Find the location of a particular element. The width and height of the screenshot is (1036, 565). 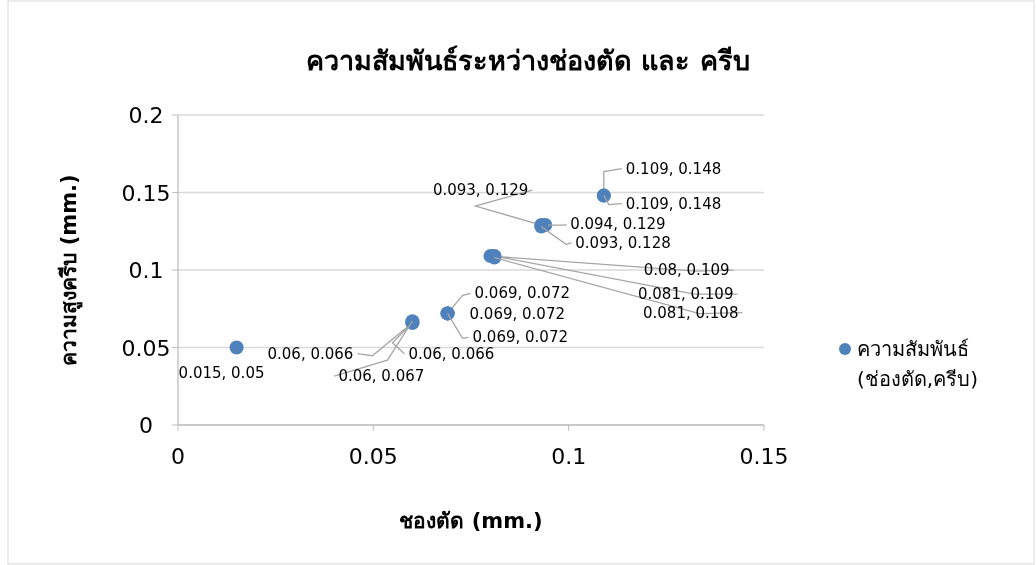

data-label: 0.093, 0.129 is located at coordinates (480, 190).